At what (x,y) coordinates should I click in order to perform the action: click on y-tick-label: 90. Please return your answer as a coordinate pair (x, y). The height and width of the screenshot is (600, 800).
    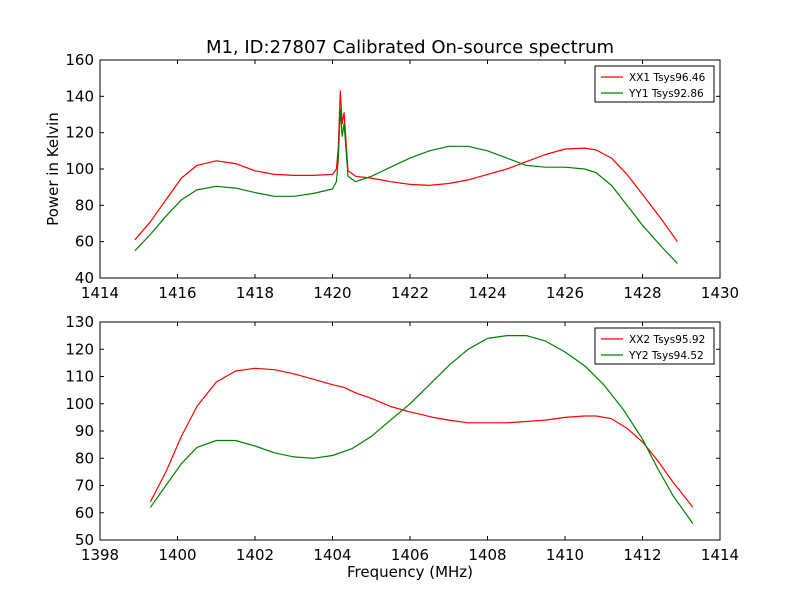
    Looking at the image, I should click on (84, 431).